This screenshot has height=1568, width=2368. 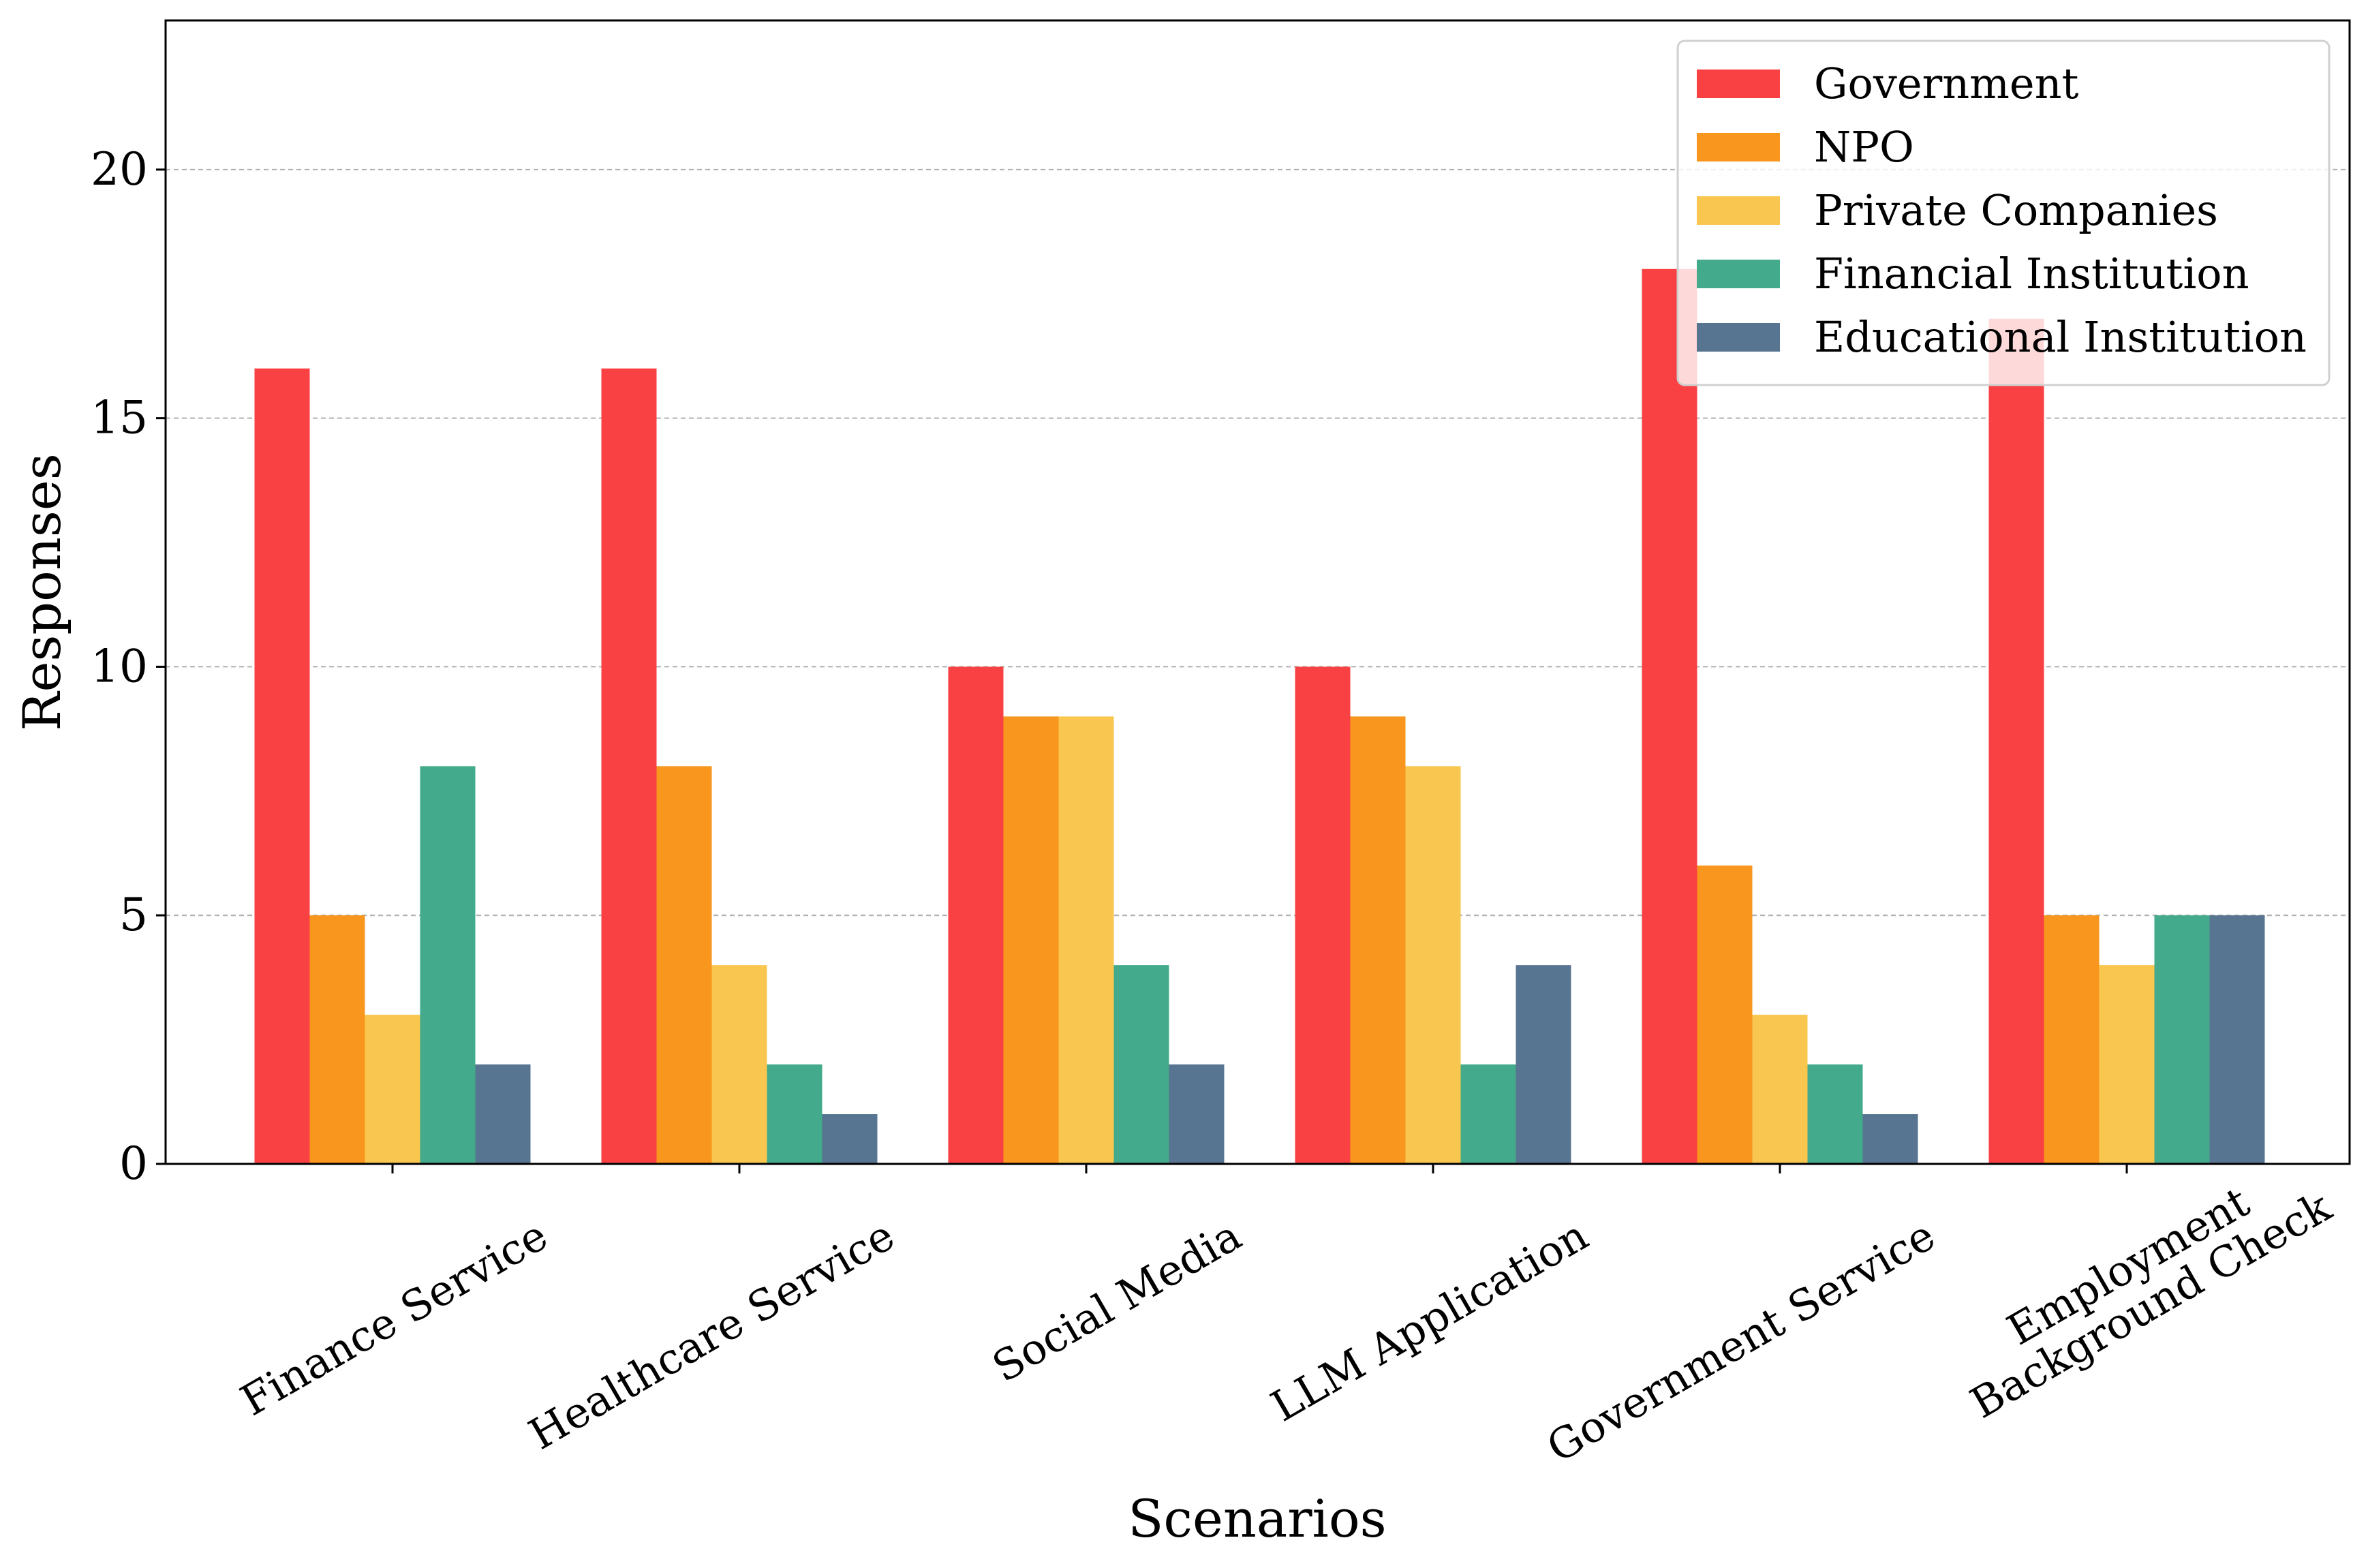 What do you see at coordinates (1946, 83) in the screenshot?
I see `legend-label: Government` at bounding box center [1946, 83].